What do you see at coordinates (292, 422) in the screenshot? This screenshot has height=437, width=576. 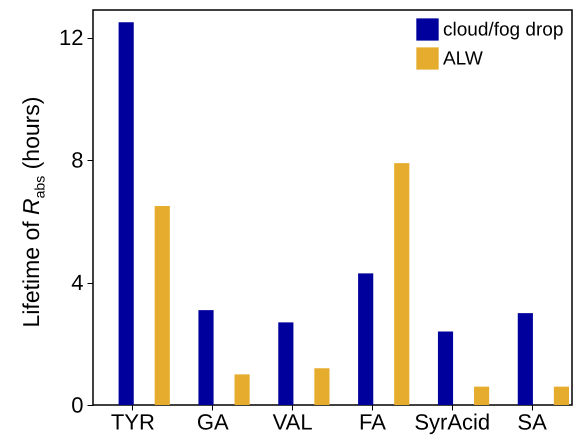 I see `x-tick-label: VAL` at bounding box center [292, 422].